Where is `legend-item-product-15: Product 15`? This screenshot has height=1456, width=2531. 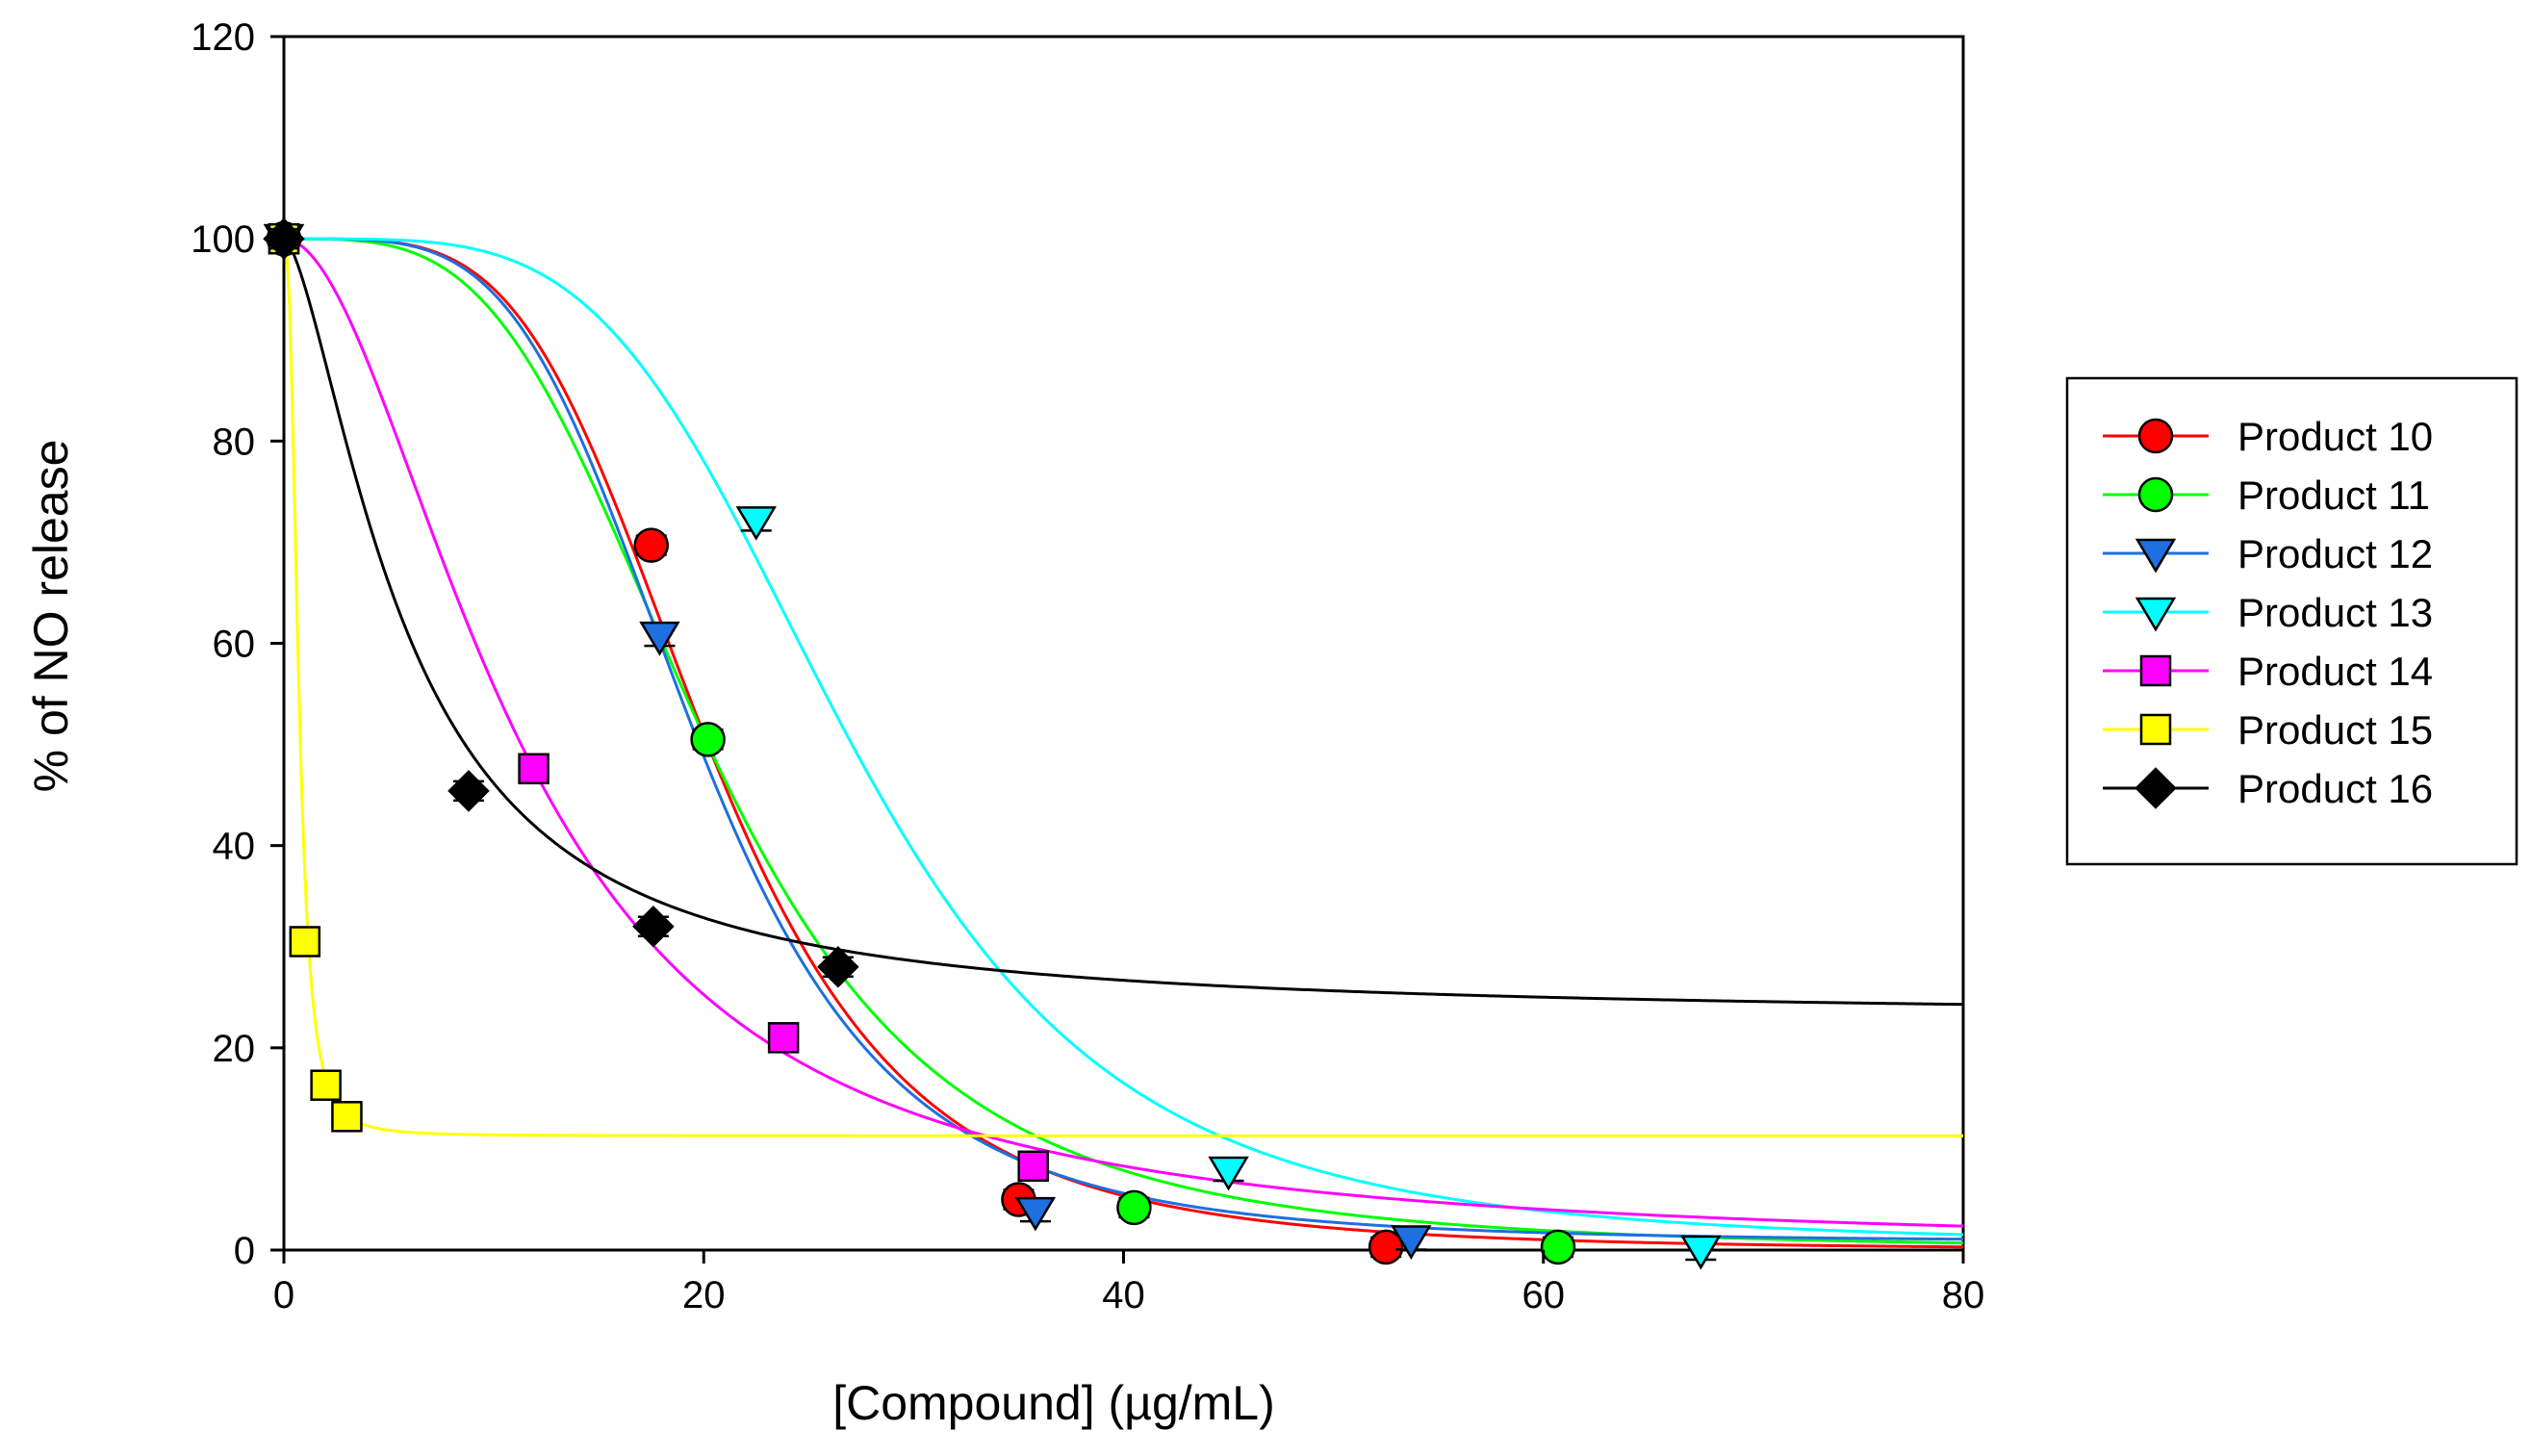 legend-item-product-15: Product 15 is located at coordinates (2268, 730).